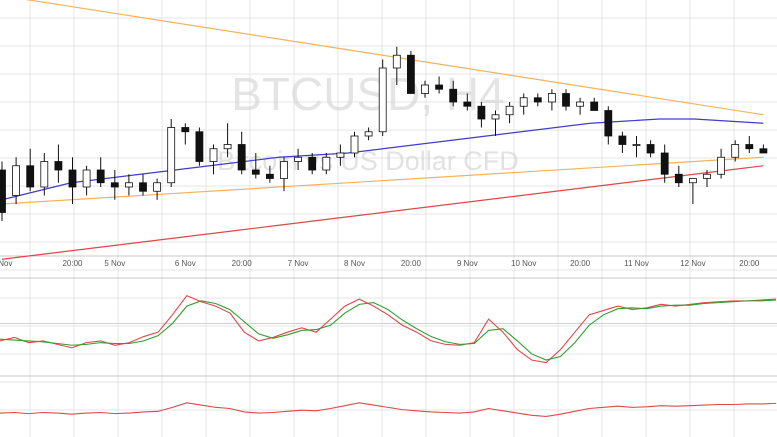  What do you see at coordinates (636, 263) in the screenshot?
I see `x-axis-label: 11 Nov` at bounding box center [636, 263].